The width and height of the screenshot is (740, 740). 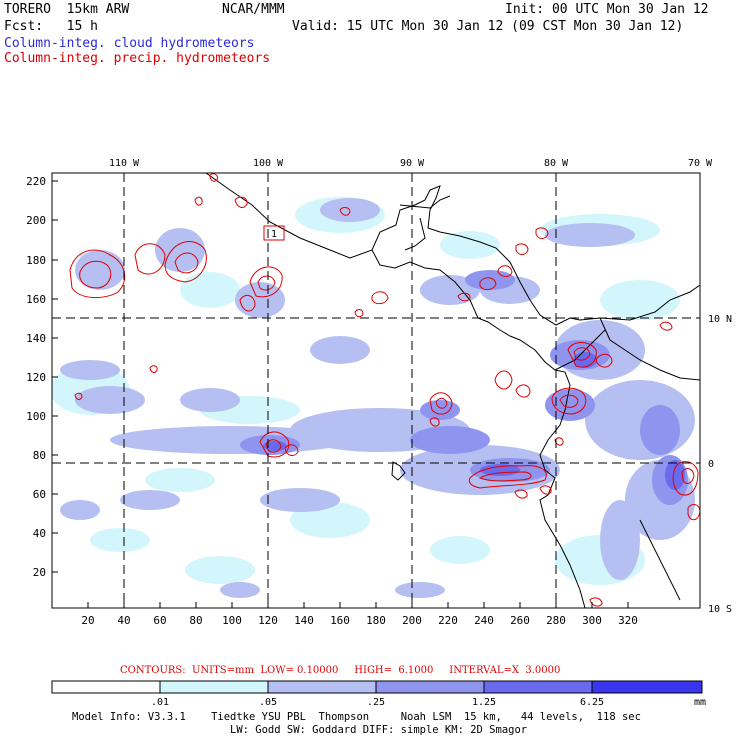 I want to click on y-tick-label: 40, so click(x=39, y=533).